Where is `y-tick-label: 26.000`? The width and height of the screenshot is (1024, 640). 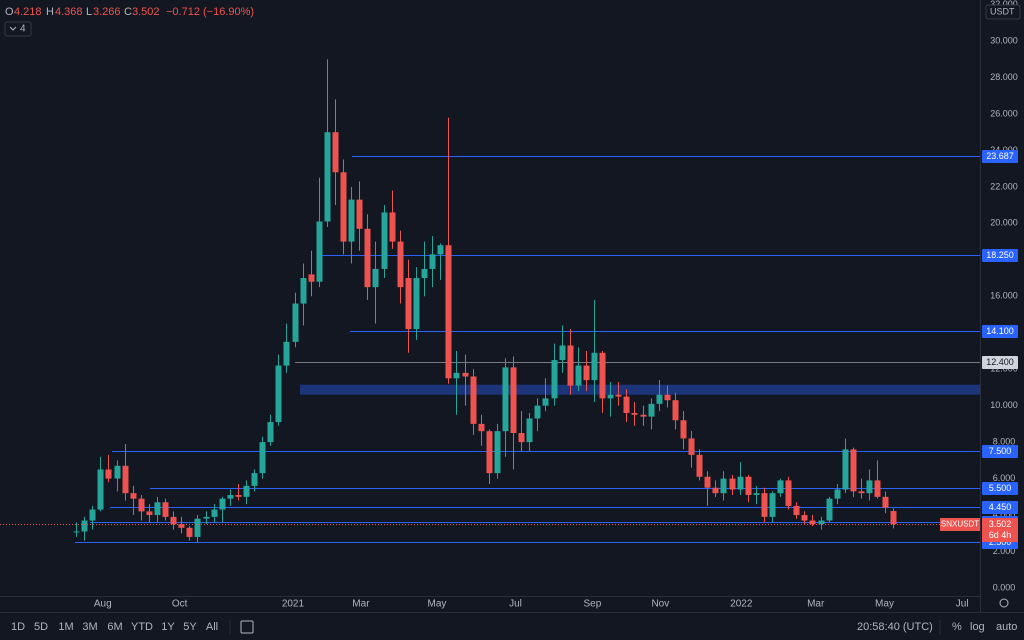
y-tick-label: 26.000 is located at coordinates (1004, 113).